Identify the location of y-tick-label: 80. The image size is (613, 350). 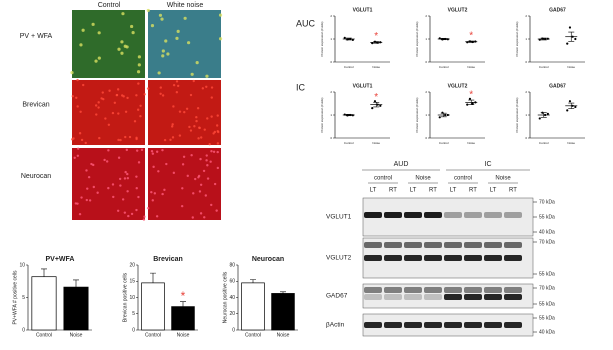
(232, 265).